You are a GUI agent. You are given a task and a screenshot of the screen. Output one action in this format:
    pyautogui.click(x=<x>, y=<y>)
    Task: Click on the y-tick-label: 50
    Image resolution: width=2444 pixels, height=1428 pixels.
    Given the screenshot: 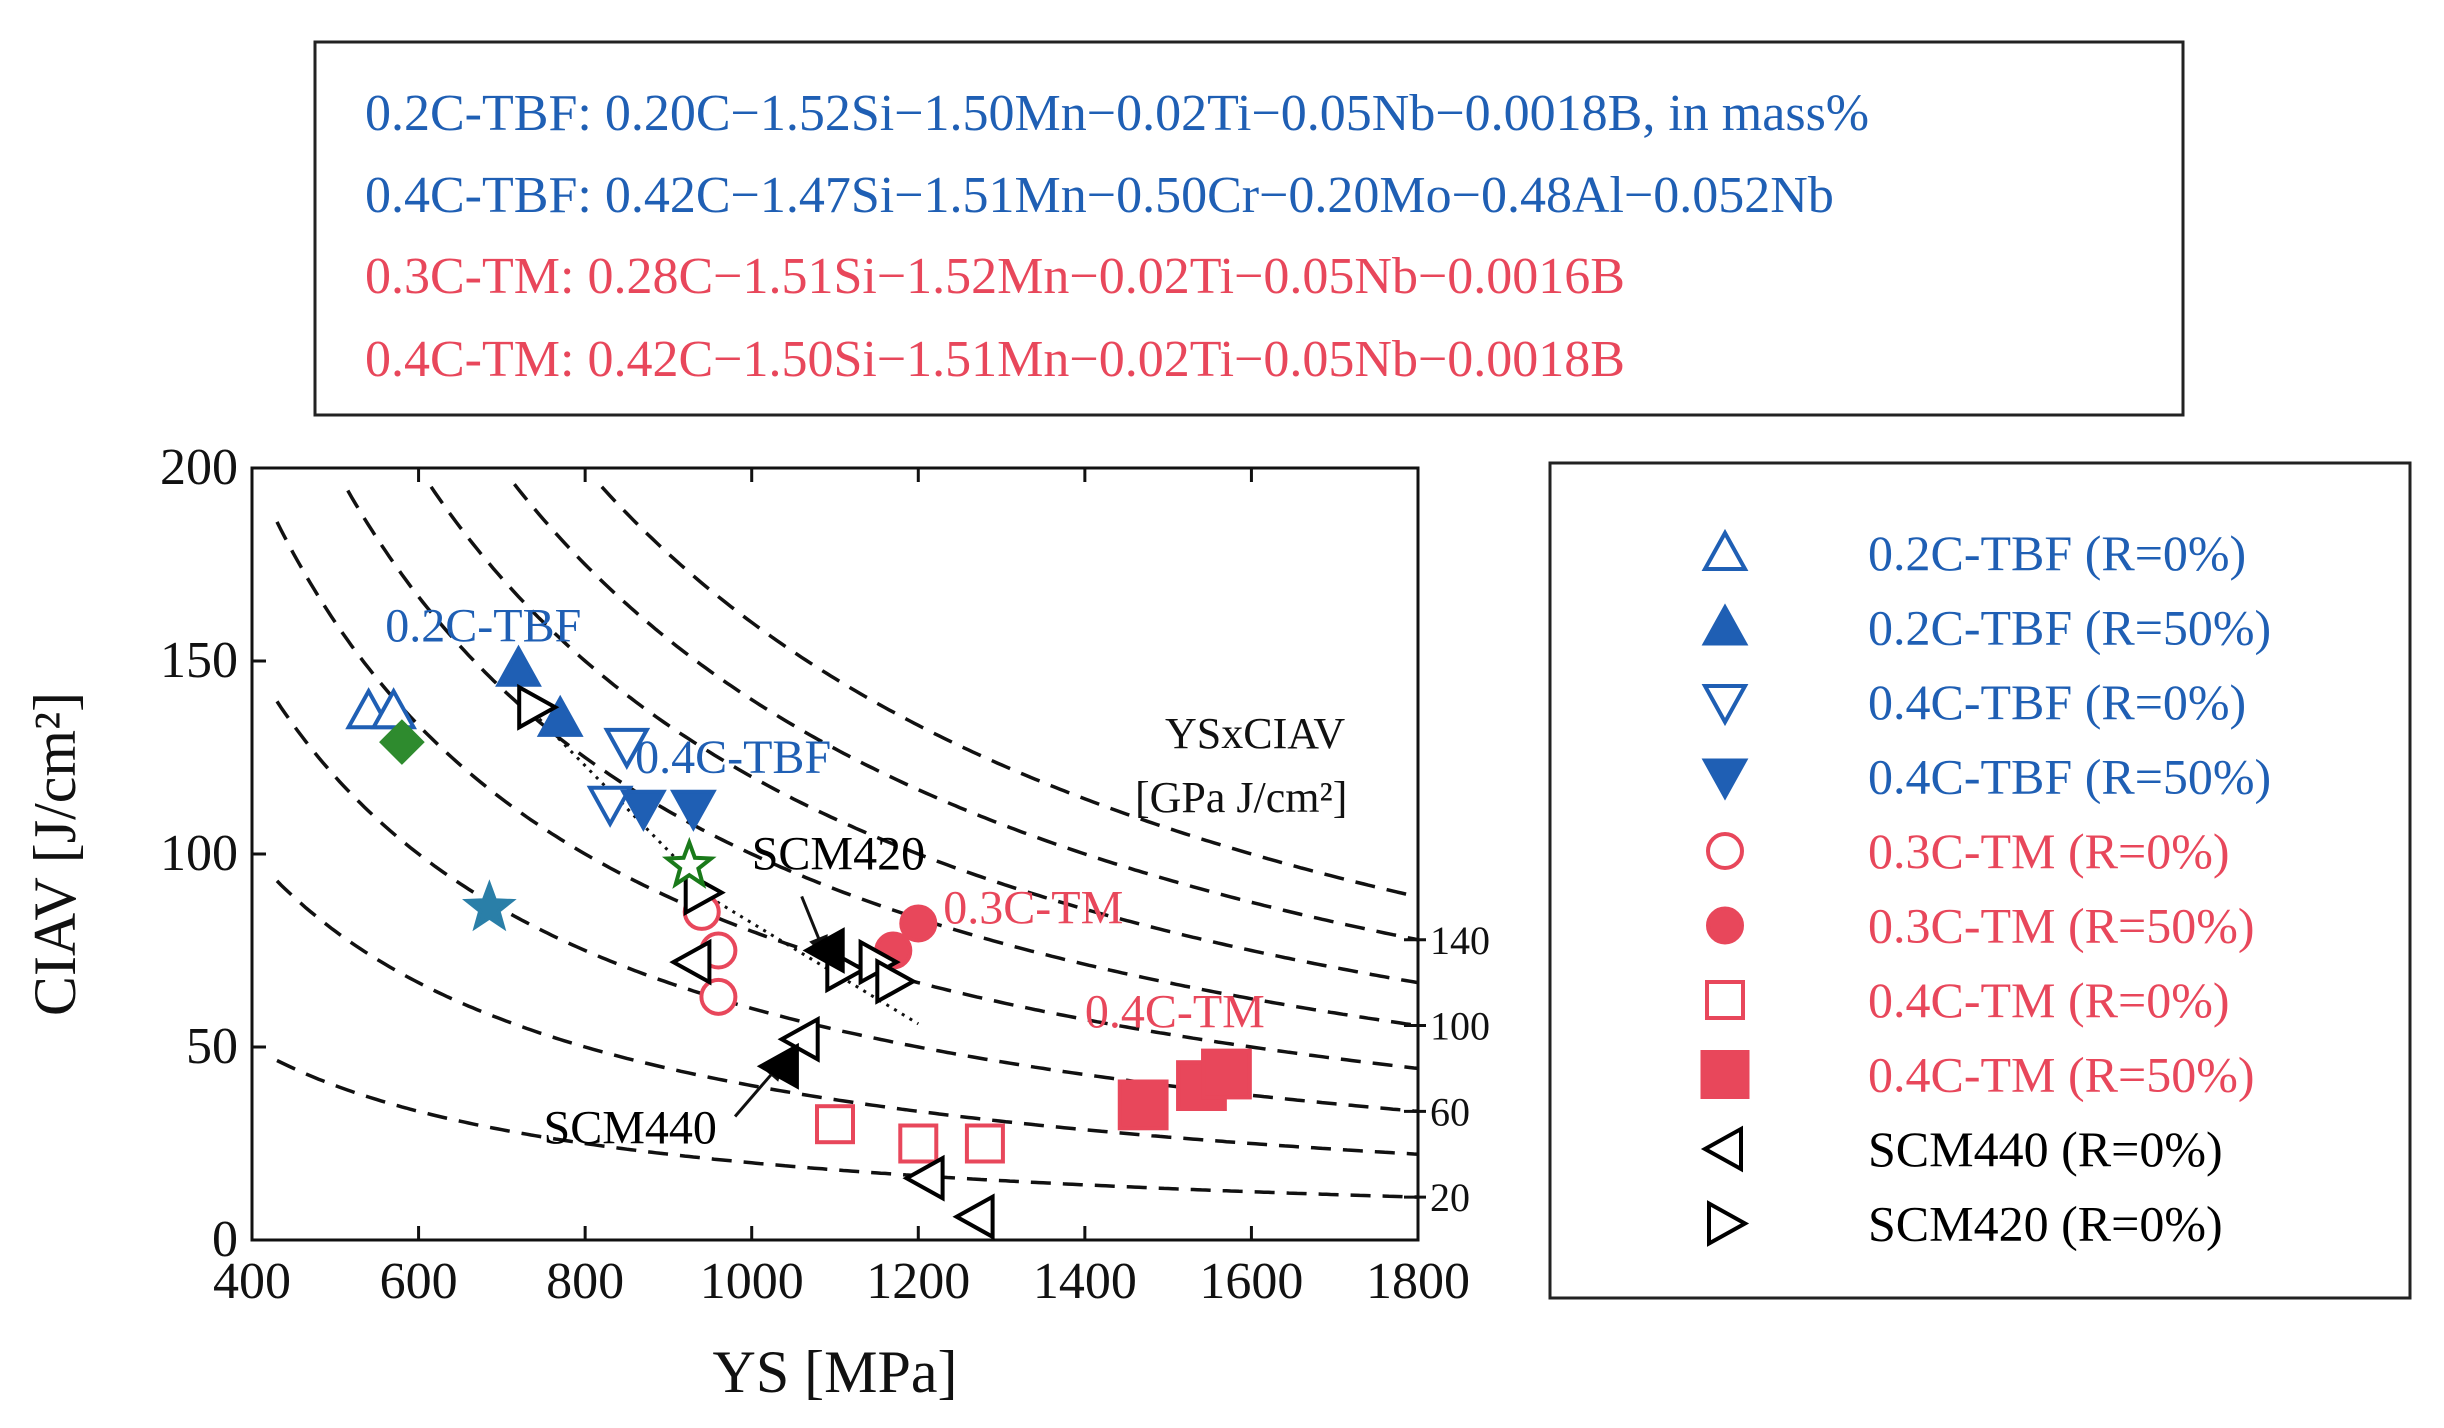 What is the action you would take?
    pyautogui.click(x=212, y=1046)
    